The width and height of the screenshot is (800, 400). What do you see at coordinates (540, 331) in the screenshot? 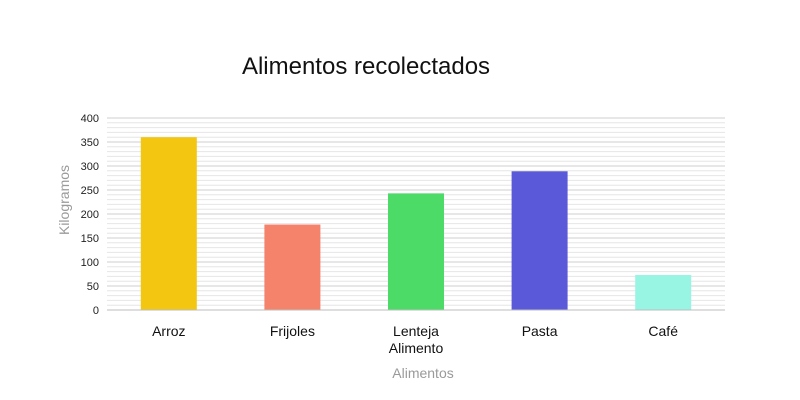
I see `x-tick-label: Pasta` at bounding box center [540, 331].